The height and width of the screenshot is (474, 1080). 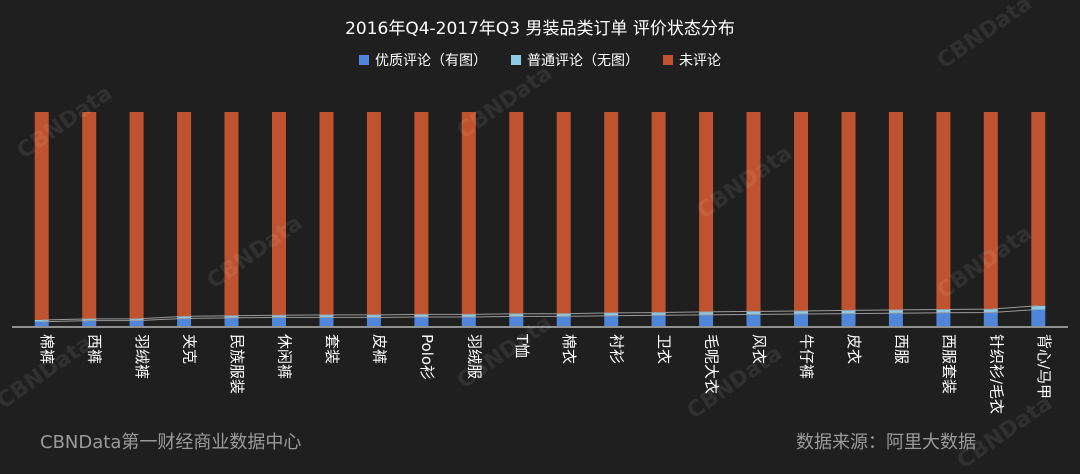 What do you see at coordinates (1044, 366) in the screenshot?
I see `x-tick-label: 背心/马甲` at bounding box center [1044, 366].